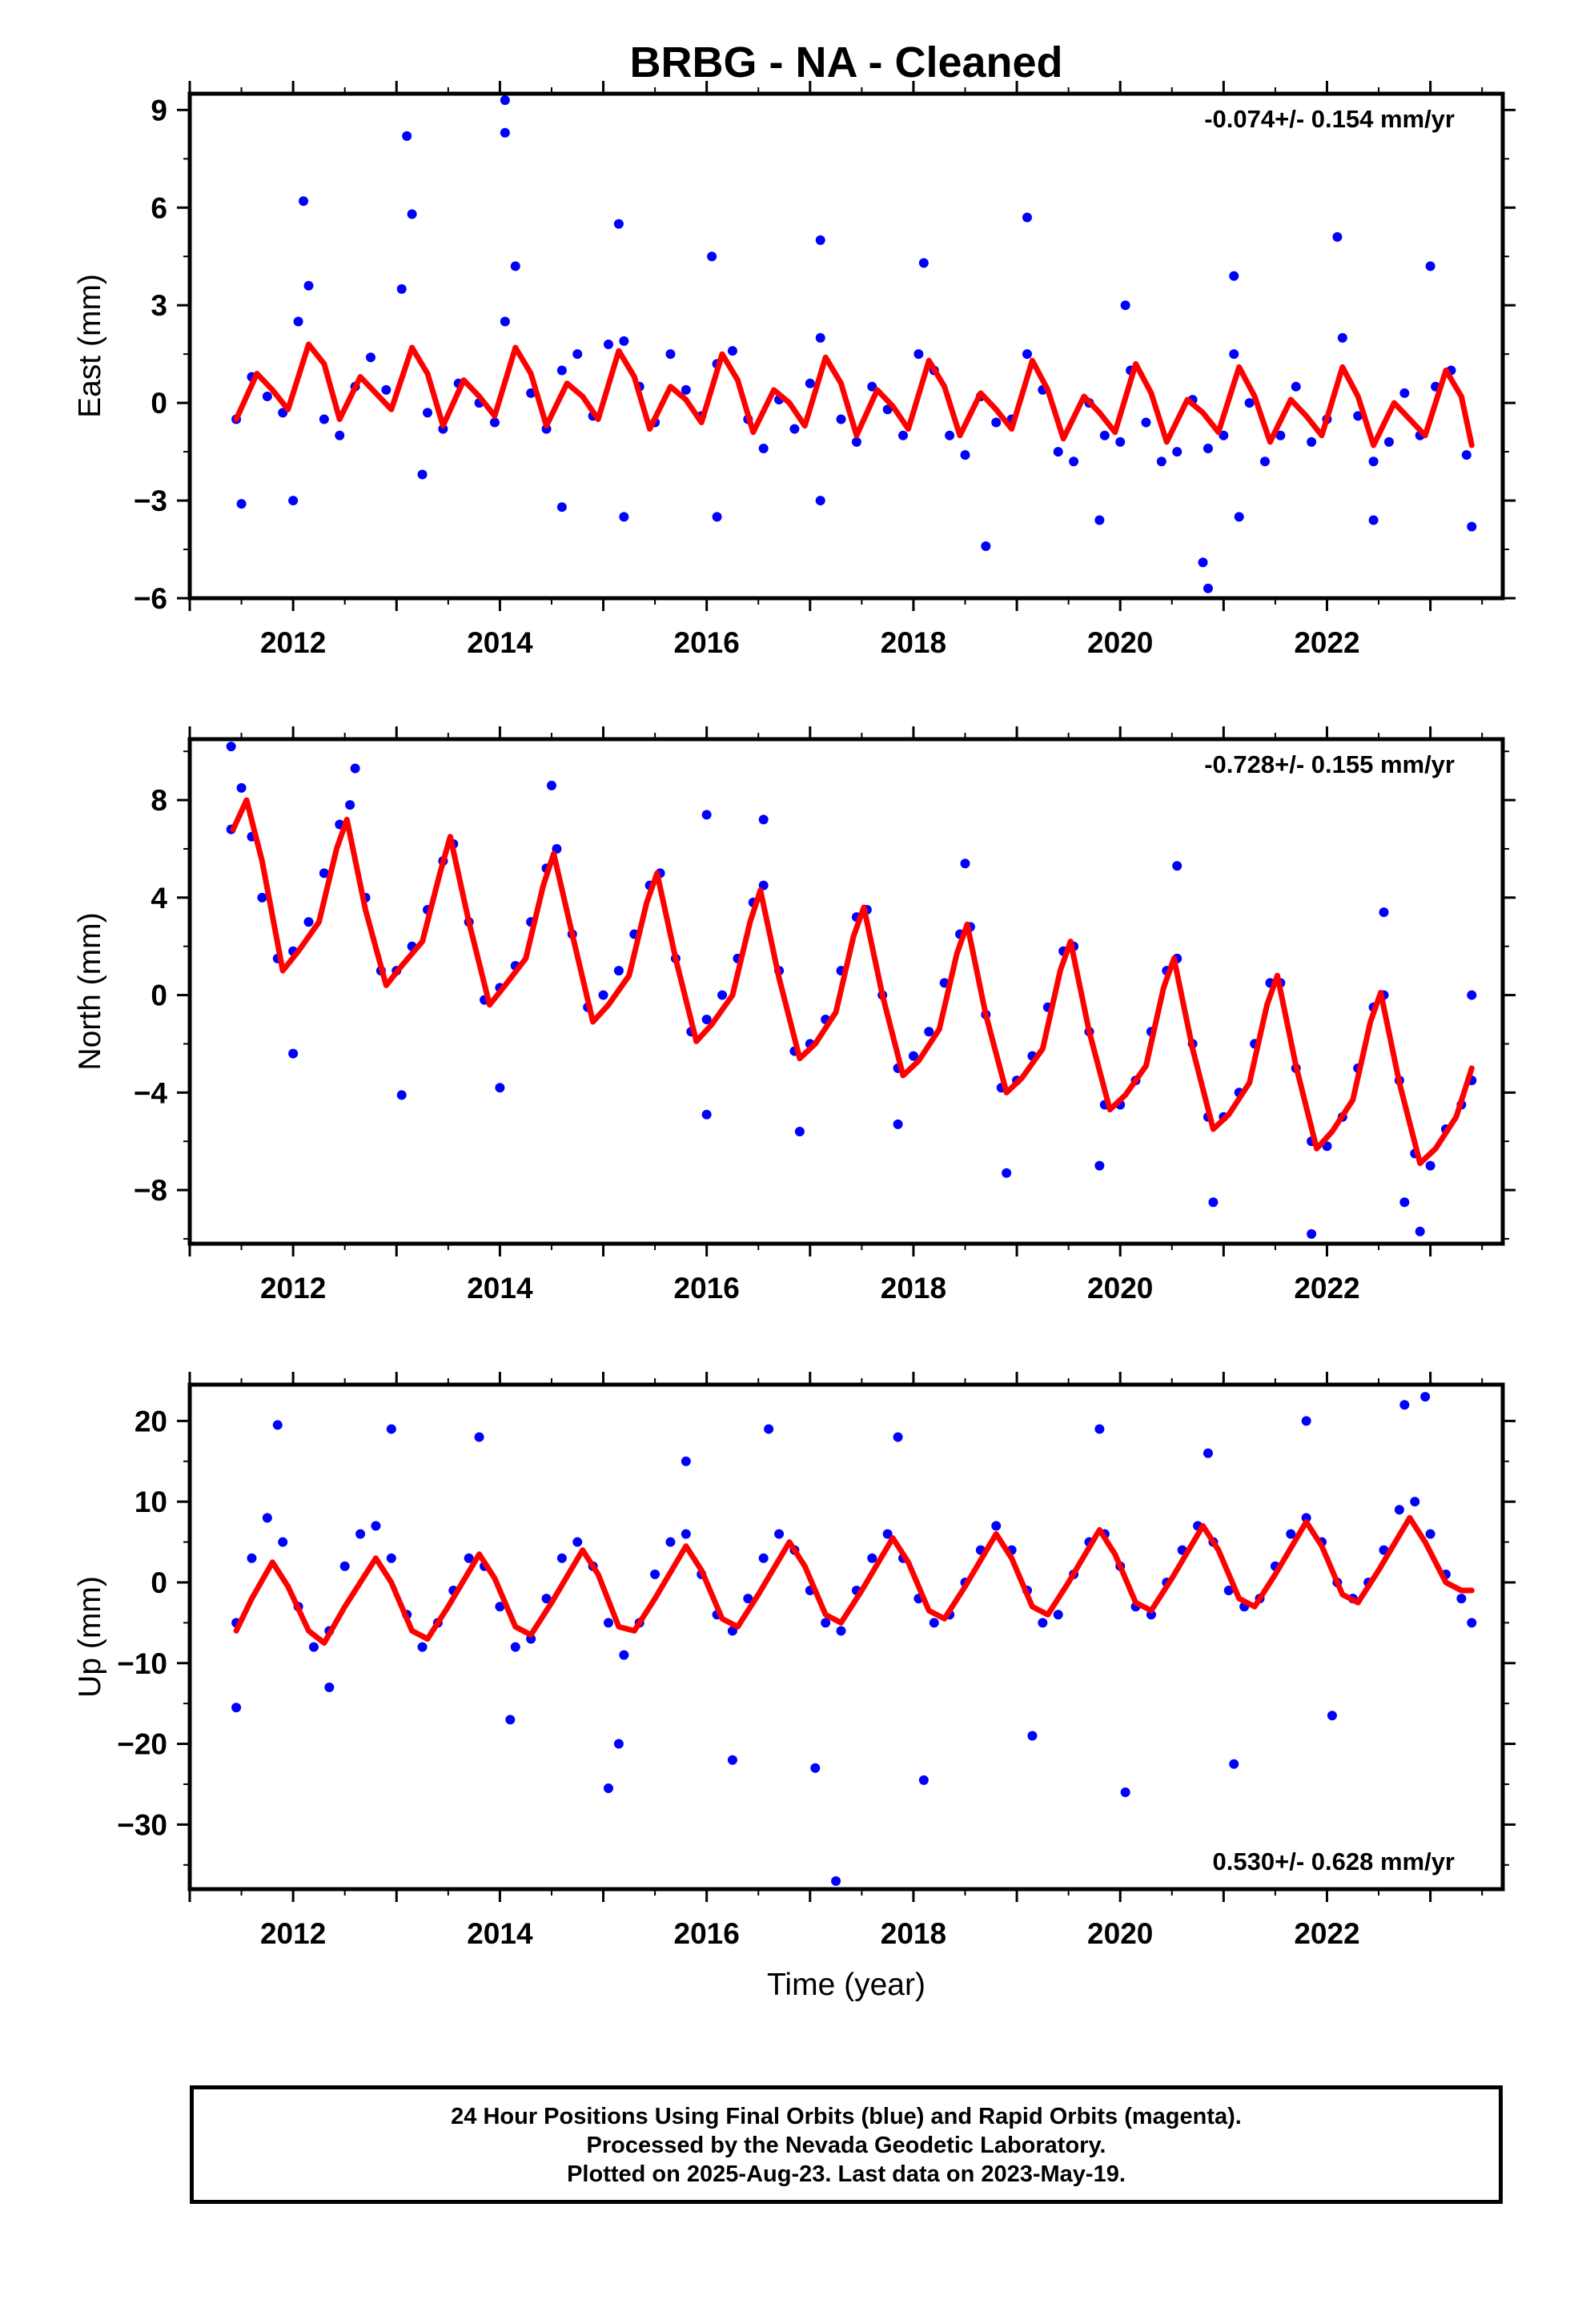 This screenshot has width=1582, height=2324. Describe the element at coordinates (142, 1824) in the screenshot. I see `up-ytick-label: −30` at that location.